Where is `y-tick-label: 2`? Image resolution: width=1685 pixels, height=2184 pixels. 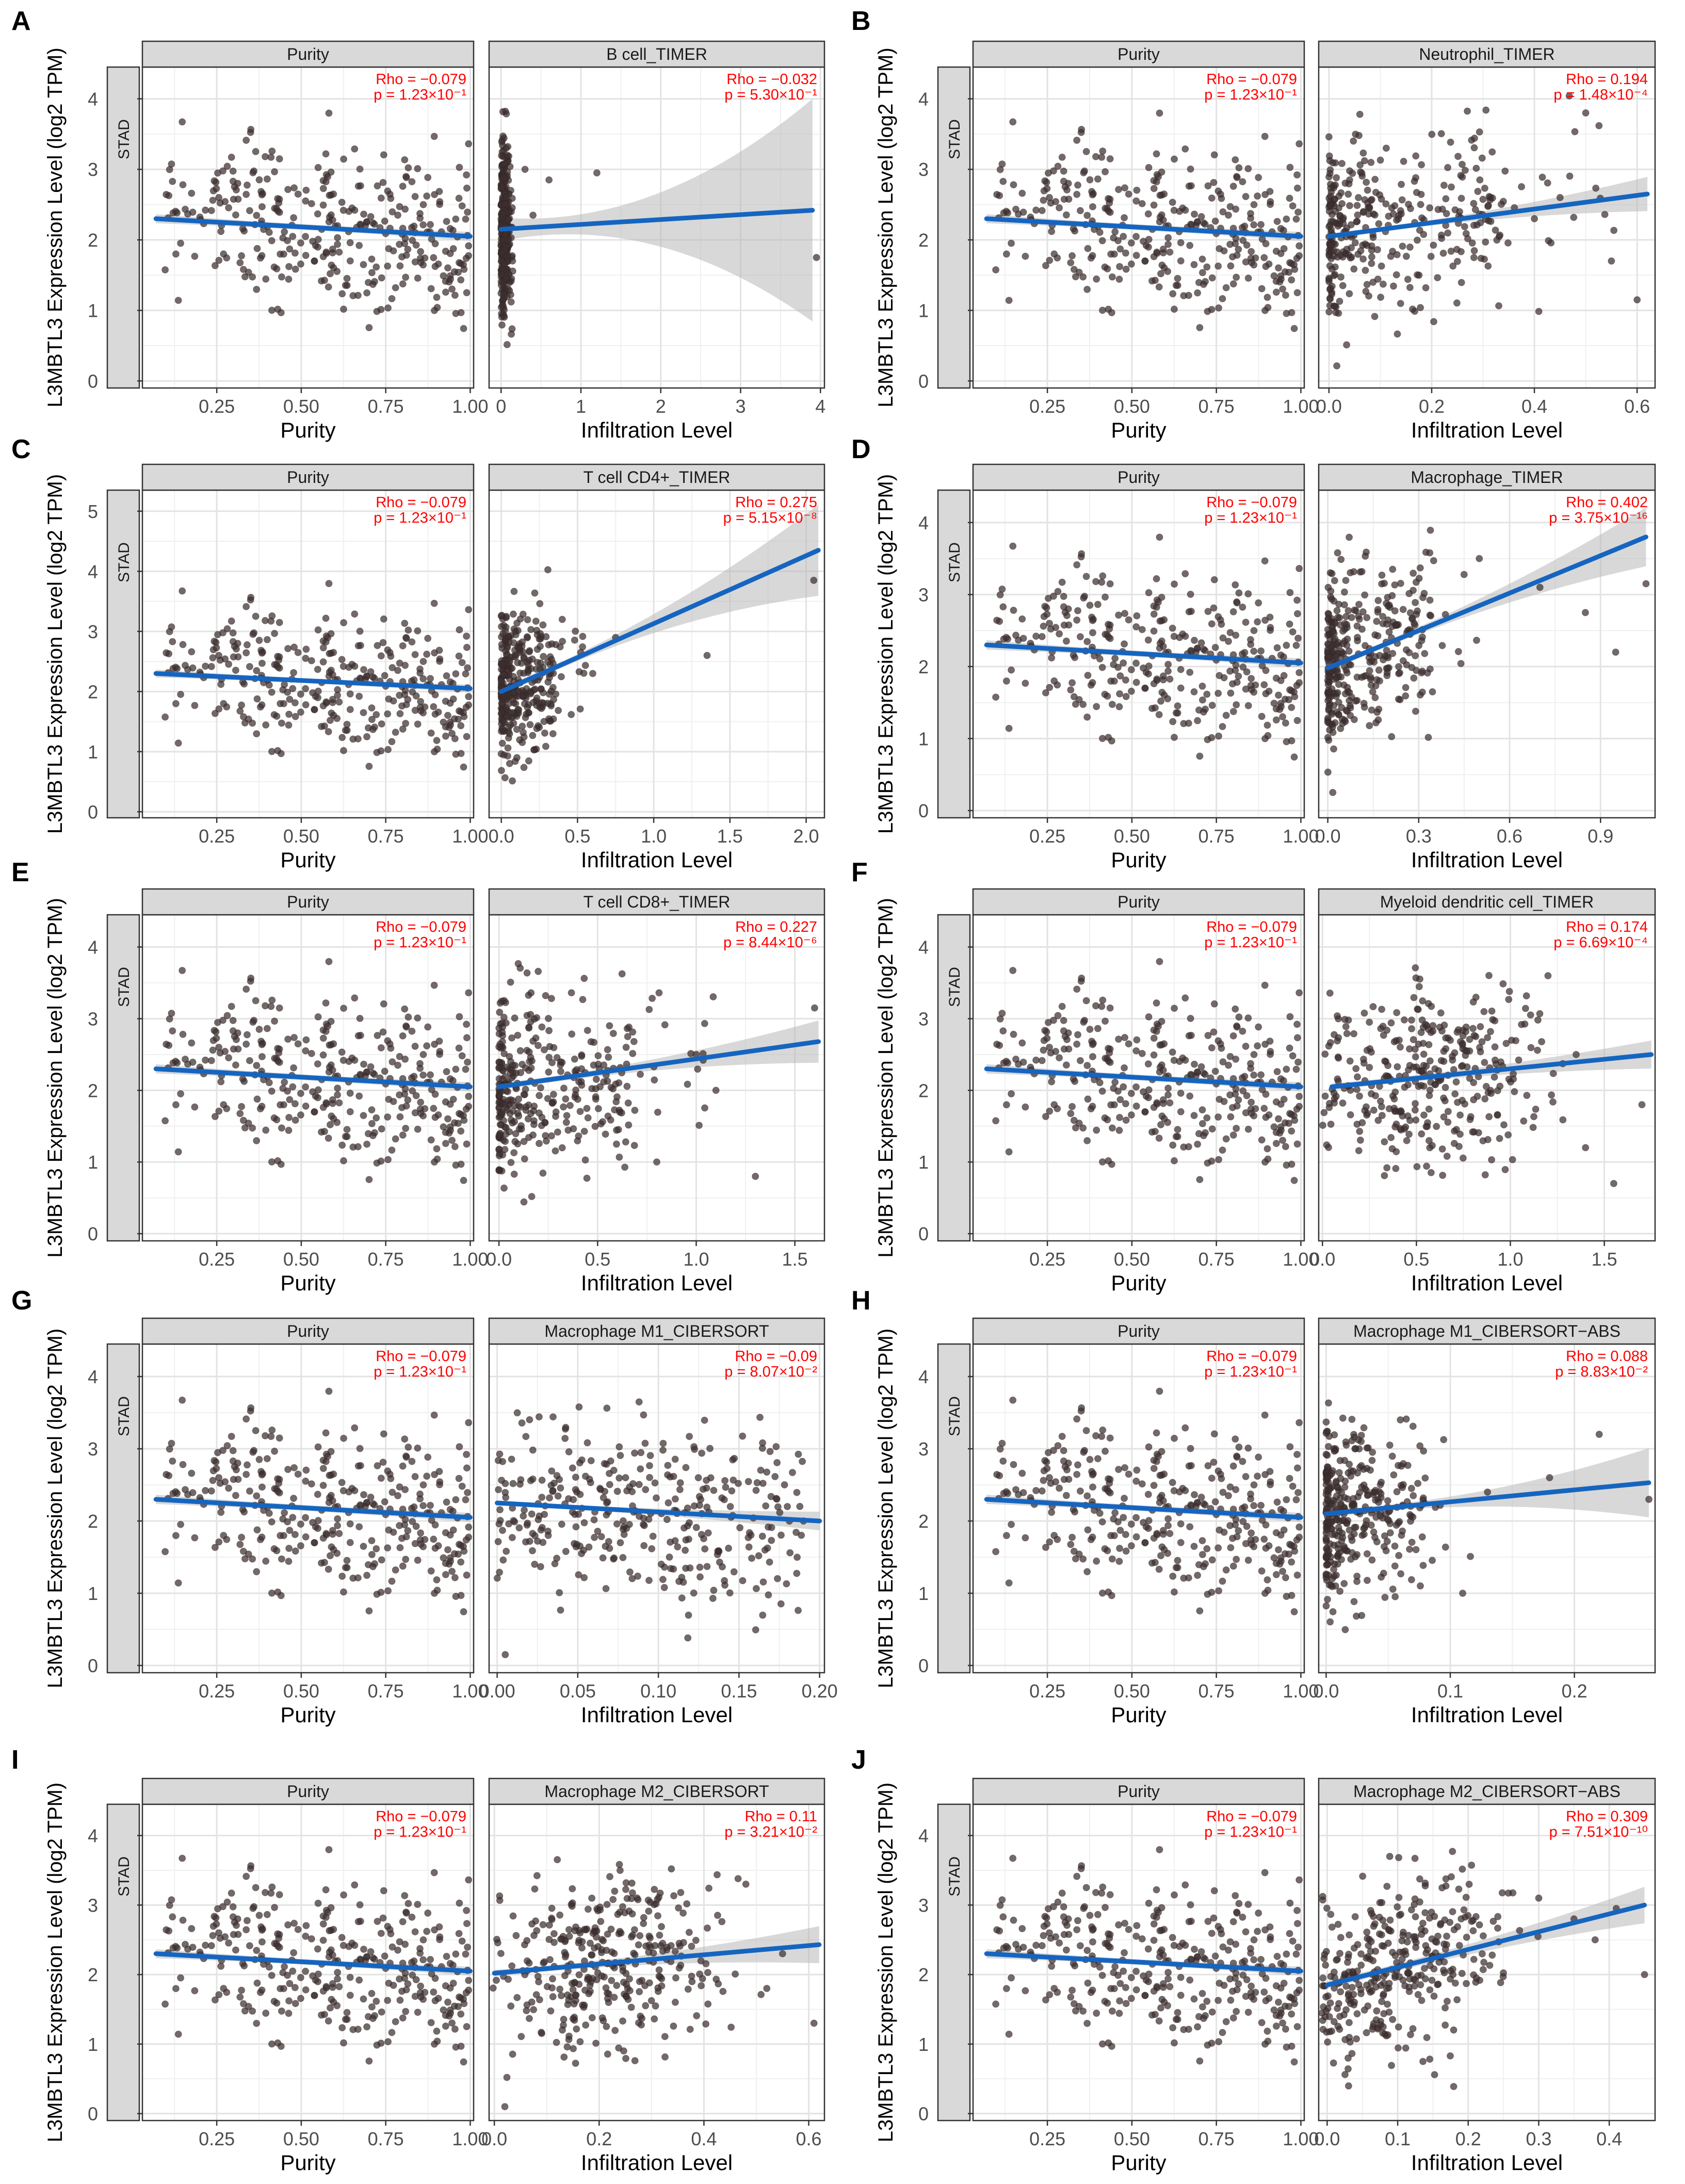 y-tick-label: 2 is located at coordinates (924, 240).